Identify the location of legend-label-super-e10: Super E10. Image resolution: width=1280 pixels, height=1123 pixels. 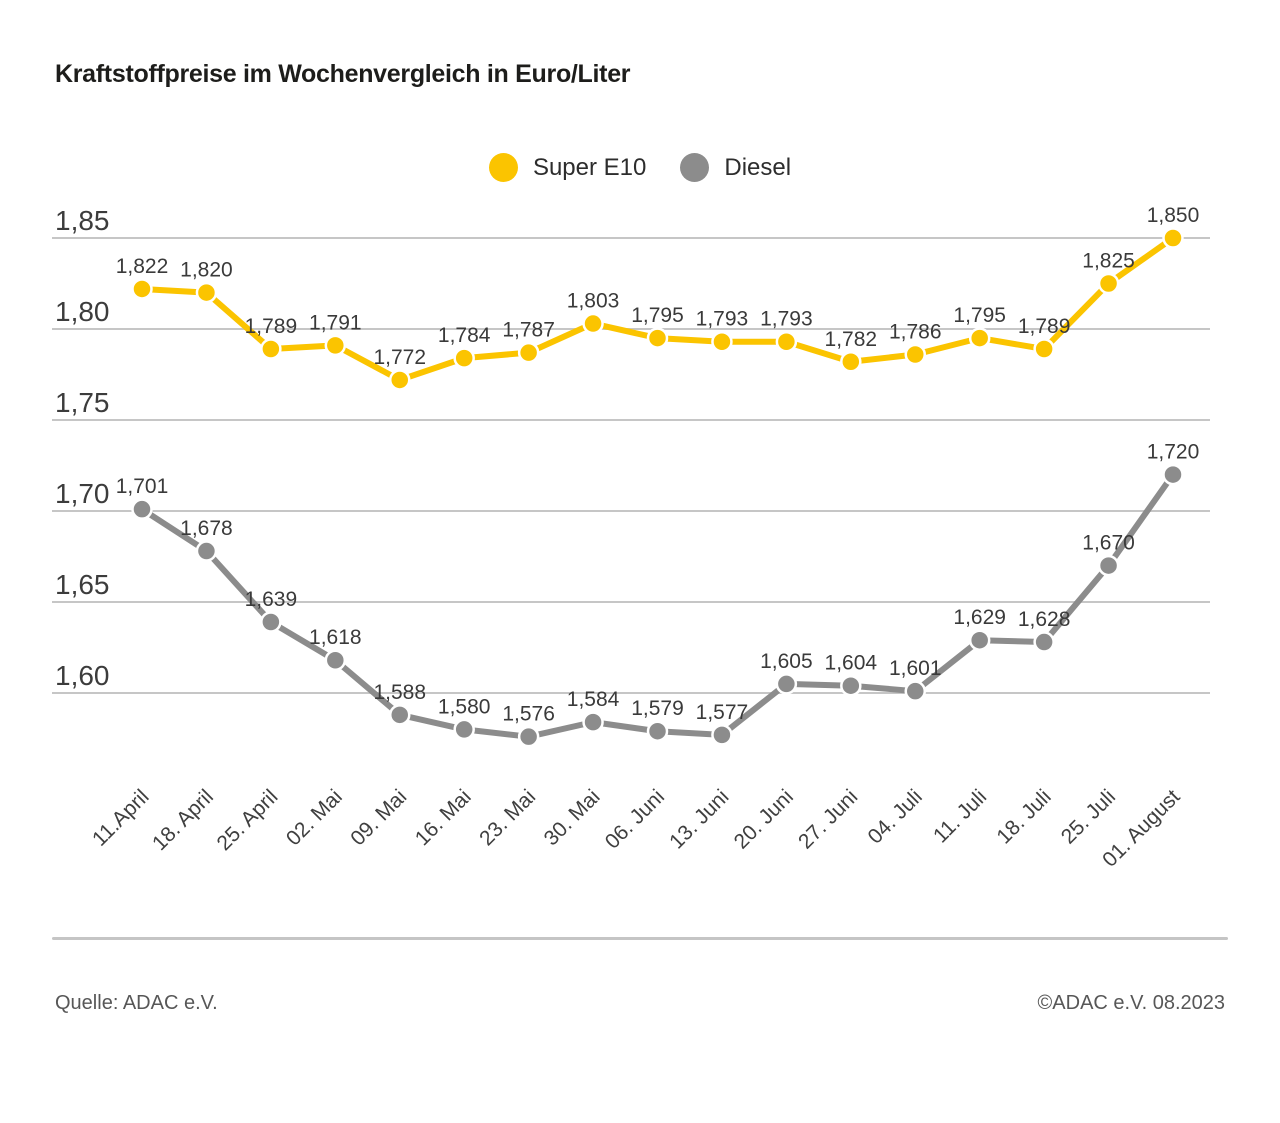
(589, 167).